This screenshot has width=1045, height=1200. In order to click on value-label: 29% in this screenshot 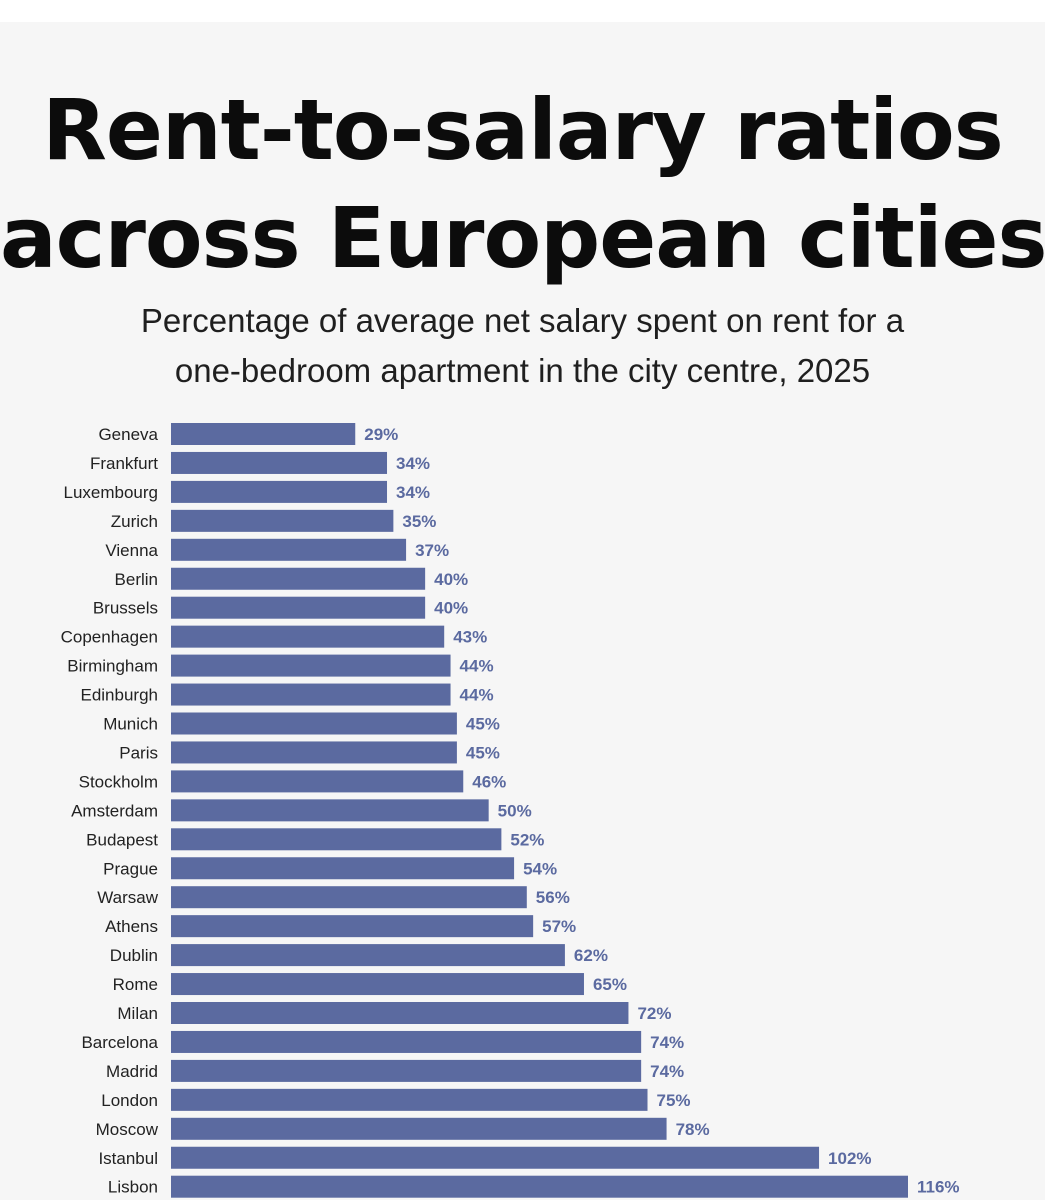, I will do `click(381, 434)`.